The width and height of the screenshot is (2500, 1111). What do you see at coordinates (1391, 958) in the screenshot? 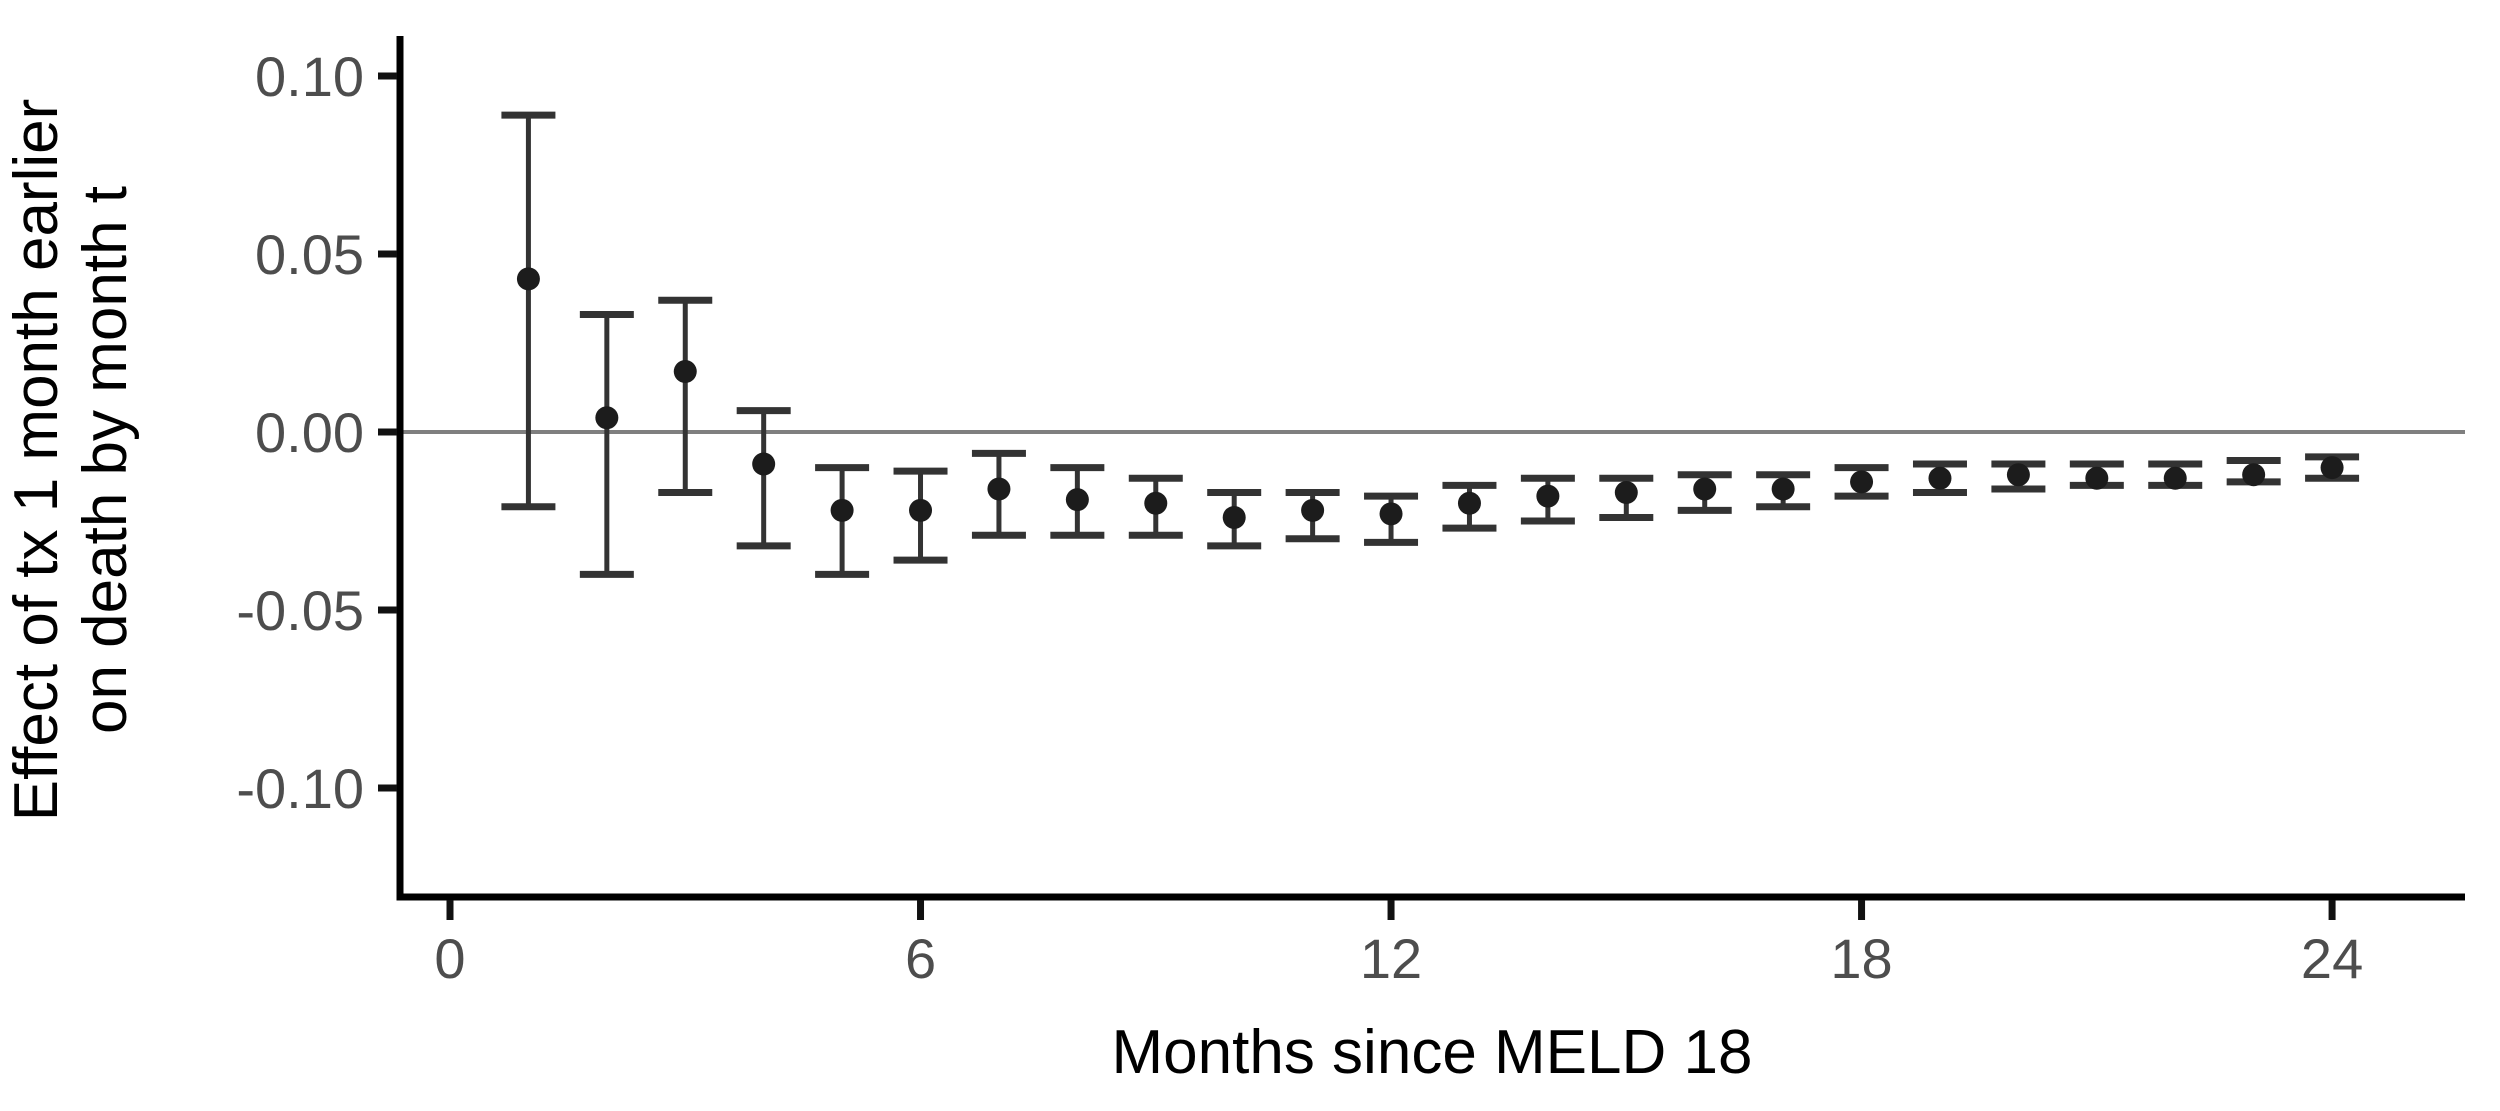
I see `x-tick-label: 12` at bounding box center [1391, 958].